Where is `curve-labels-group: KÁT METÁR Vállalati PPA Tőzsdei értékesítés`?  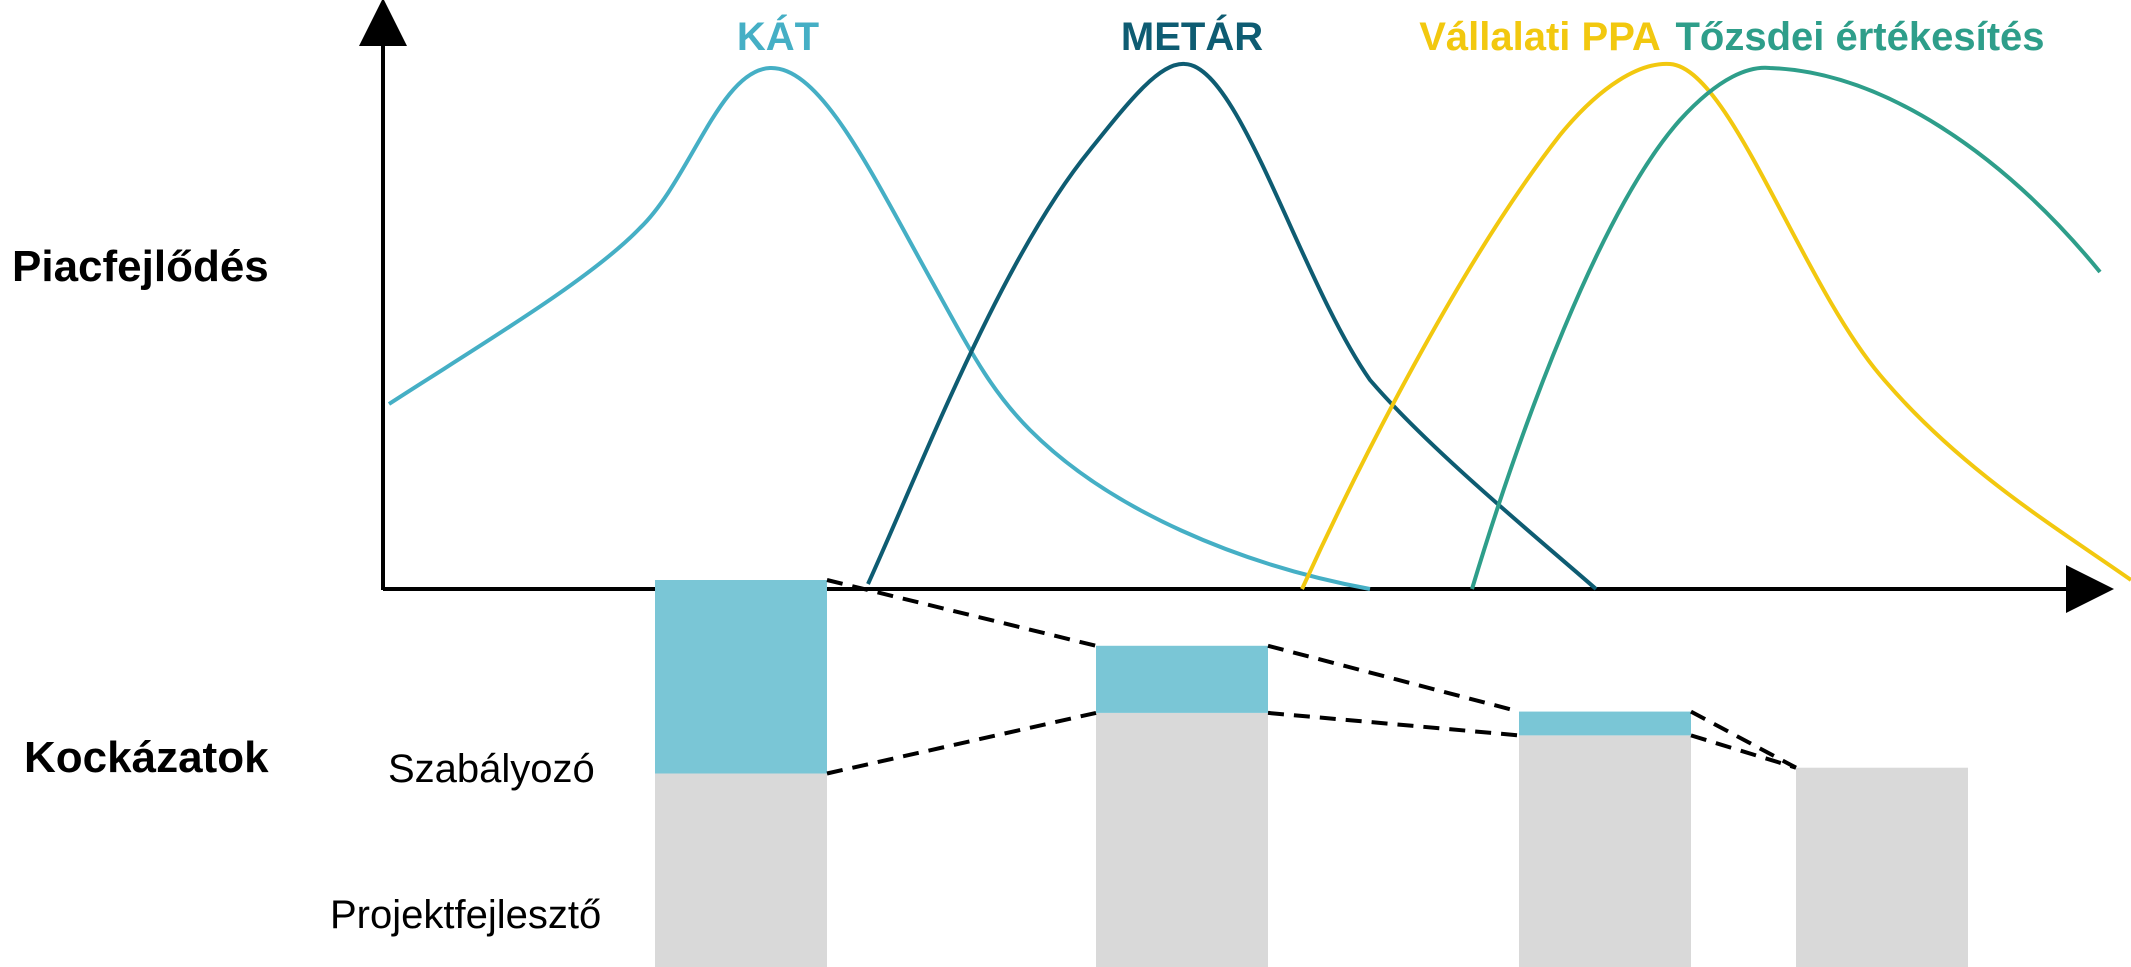
curve-labels-group: KÁT METÁR Vállalati PPA Tőzsdei értékesítés is located at coordinates (1391, 36).